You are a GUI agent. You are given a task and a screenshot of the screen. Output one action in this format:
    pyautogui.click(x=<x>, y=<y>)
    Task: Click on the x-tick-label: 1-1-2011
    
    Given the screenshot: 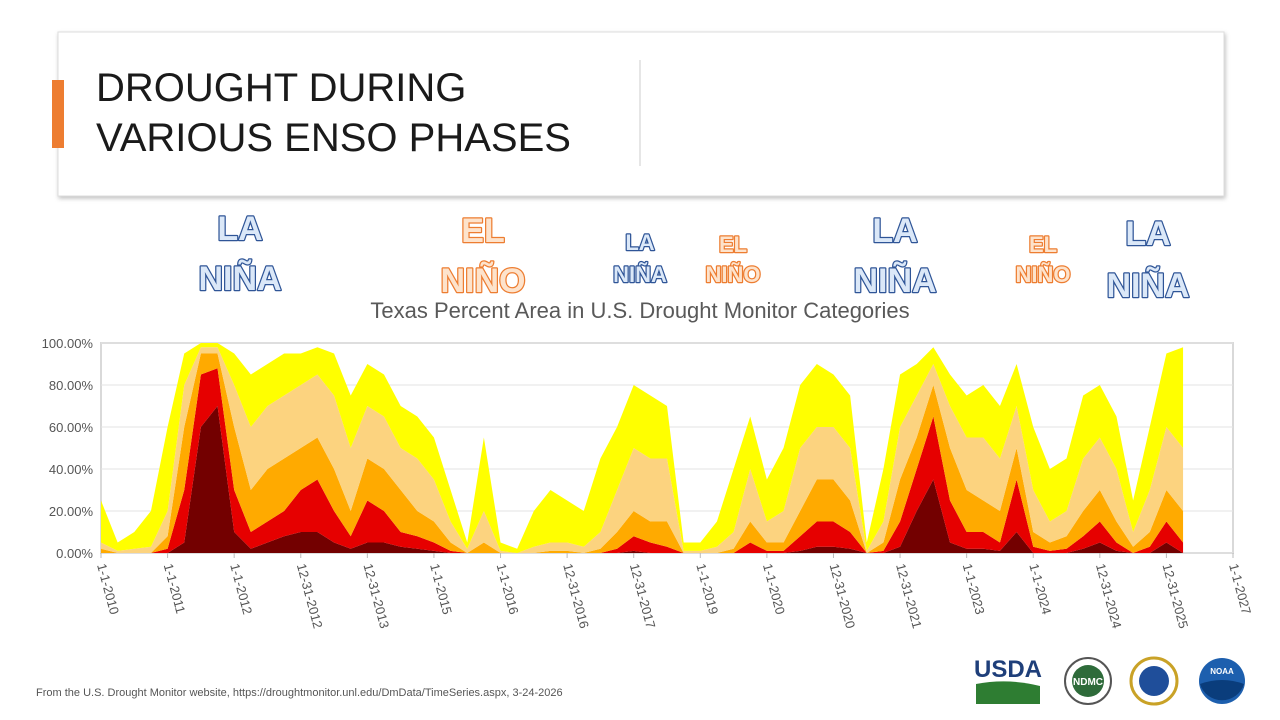 What is the action you would take?
    pyautogui.click(x=175, y=588)
    